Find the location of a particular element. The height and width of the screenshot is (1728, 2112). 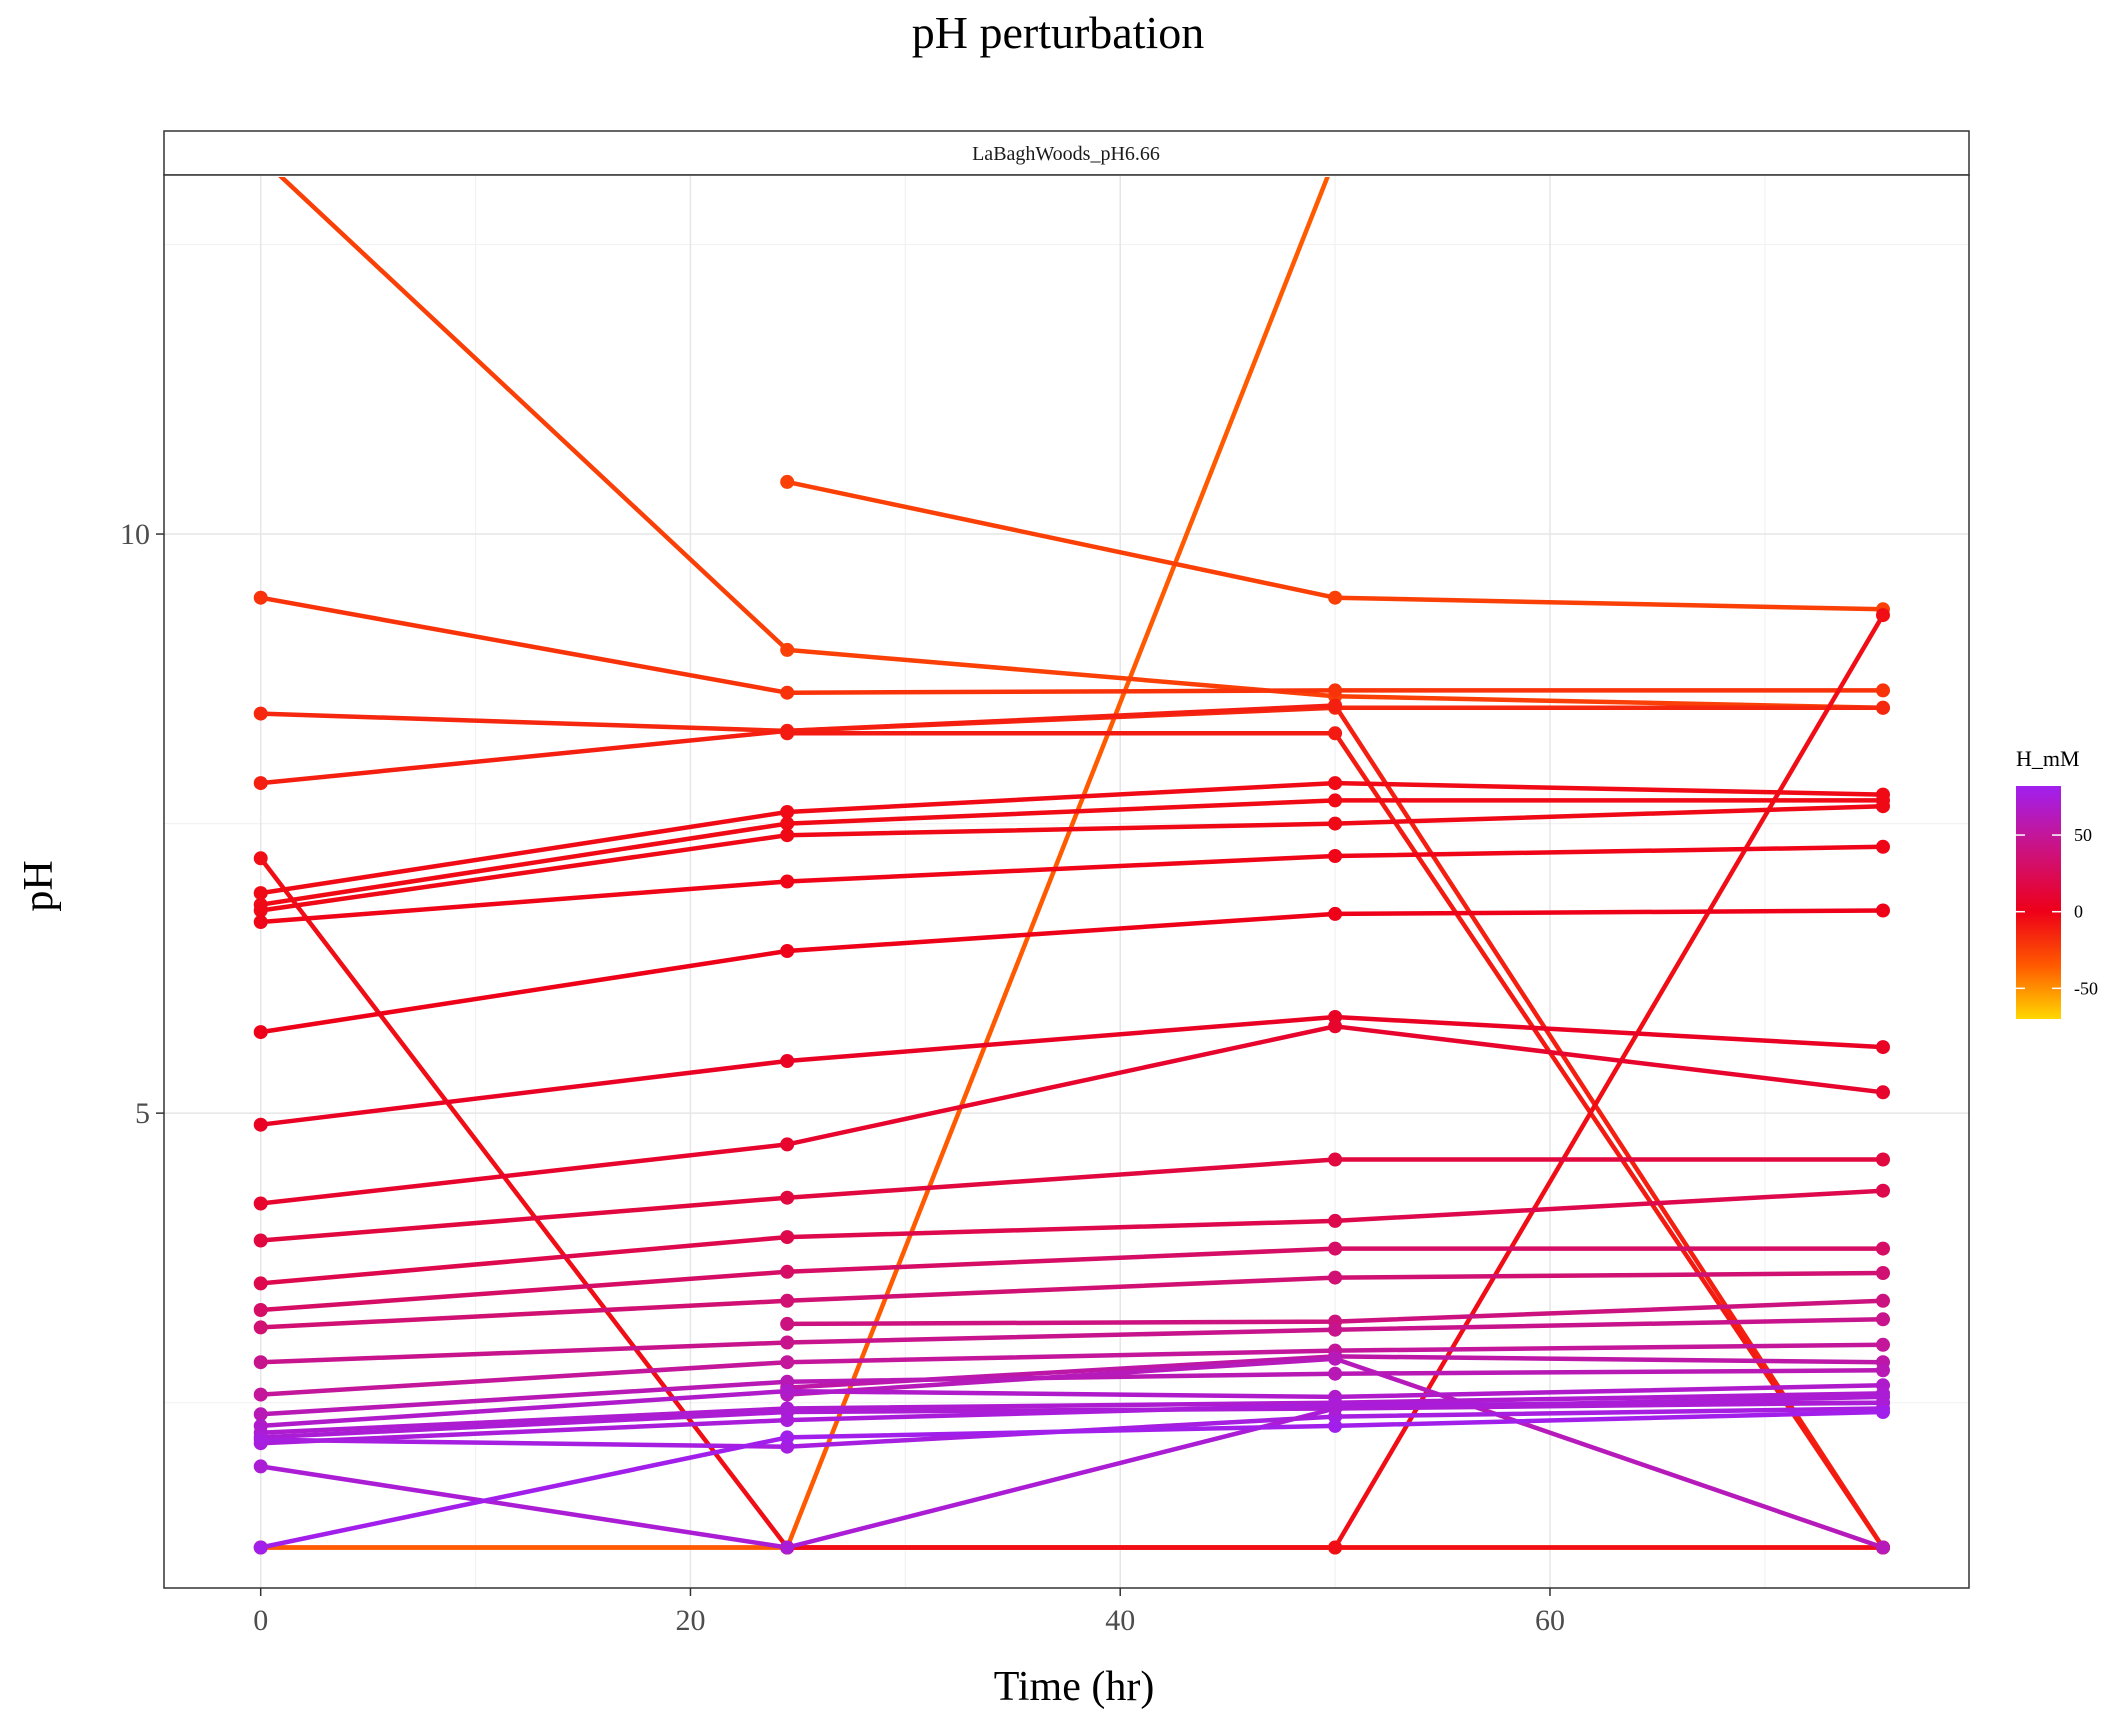

legend-colorbar is located at coordinates (2038, 902).